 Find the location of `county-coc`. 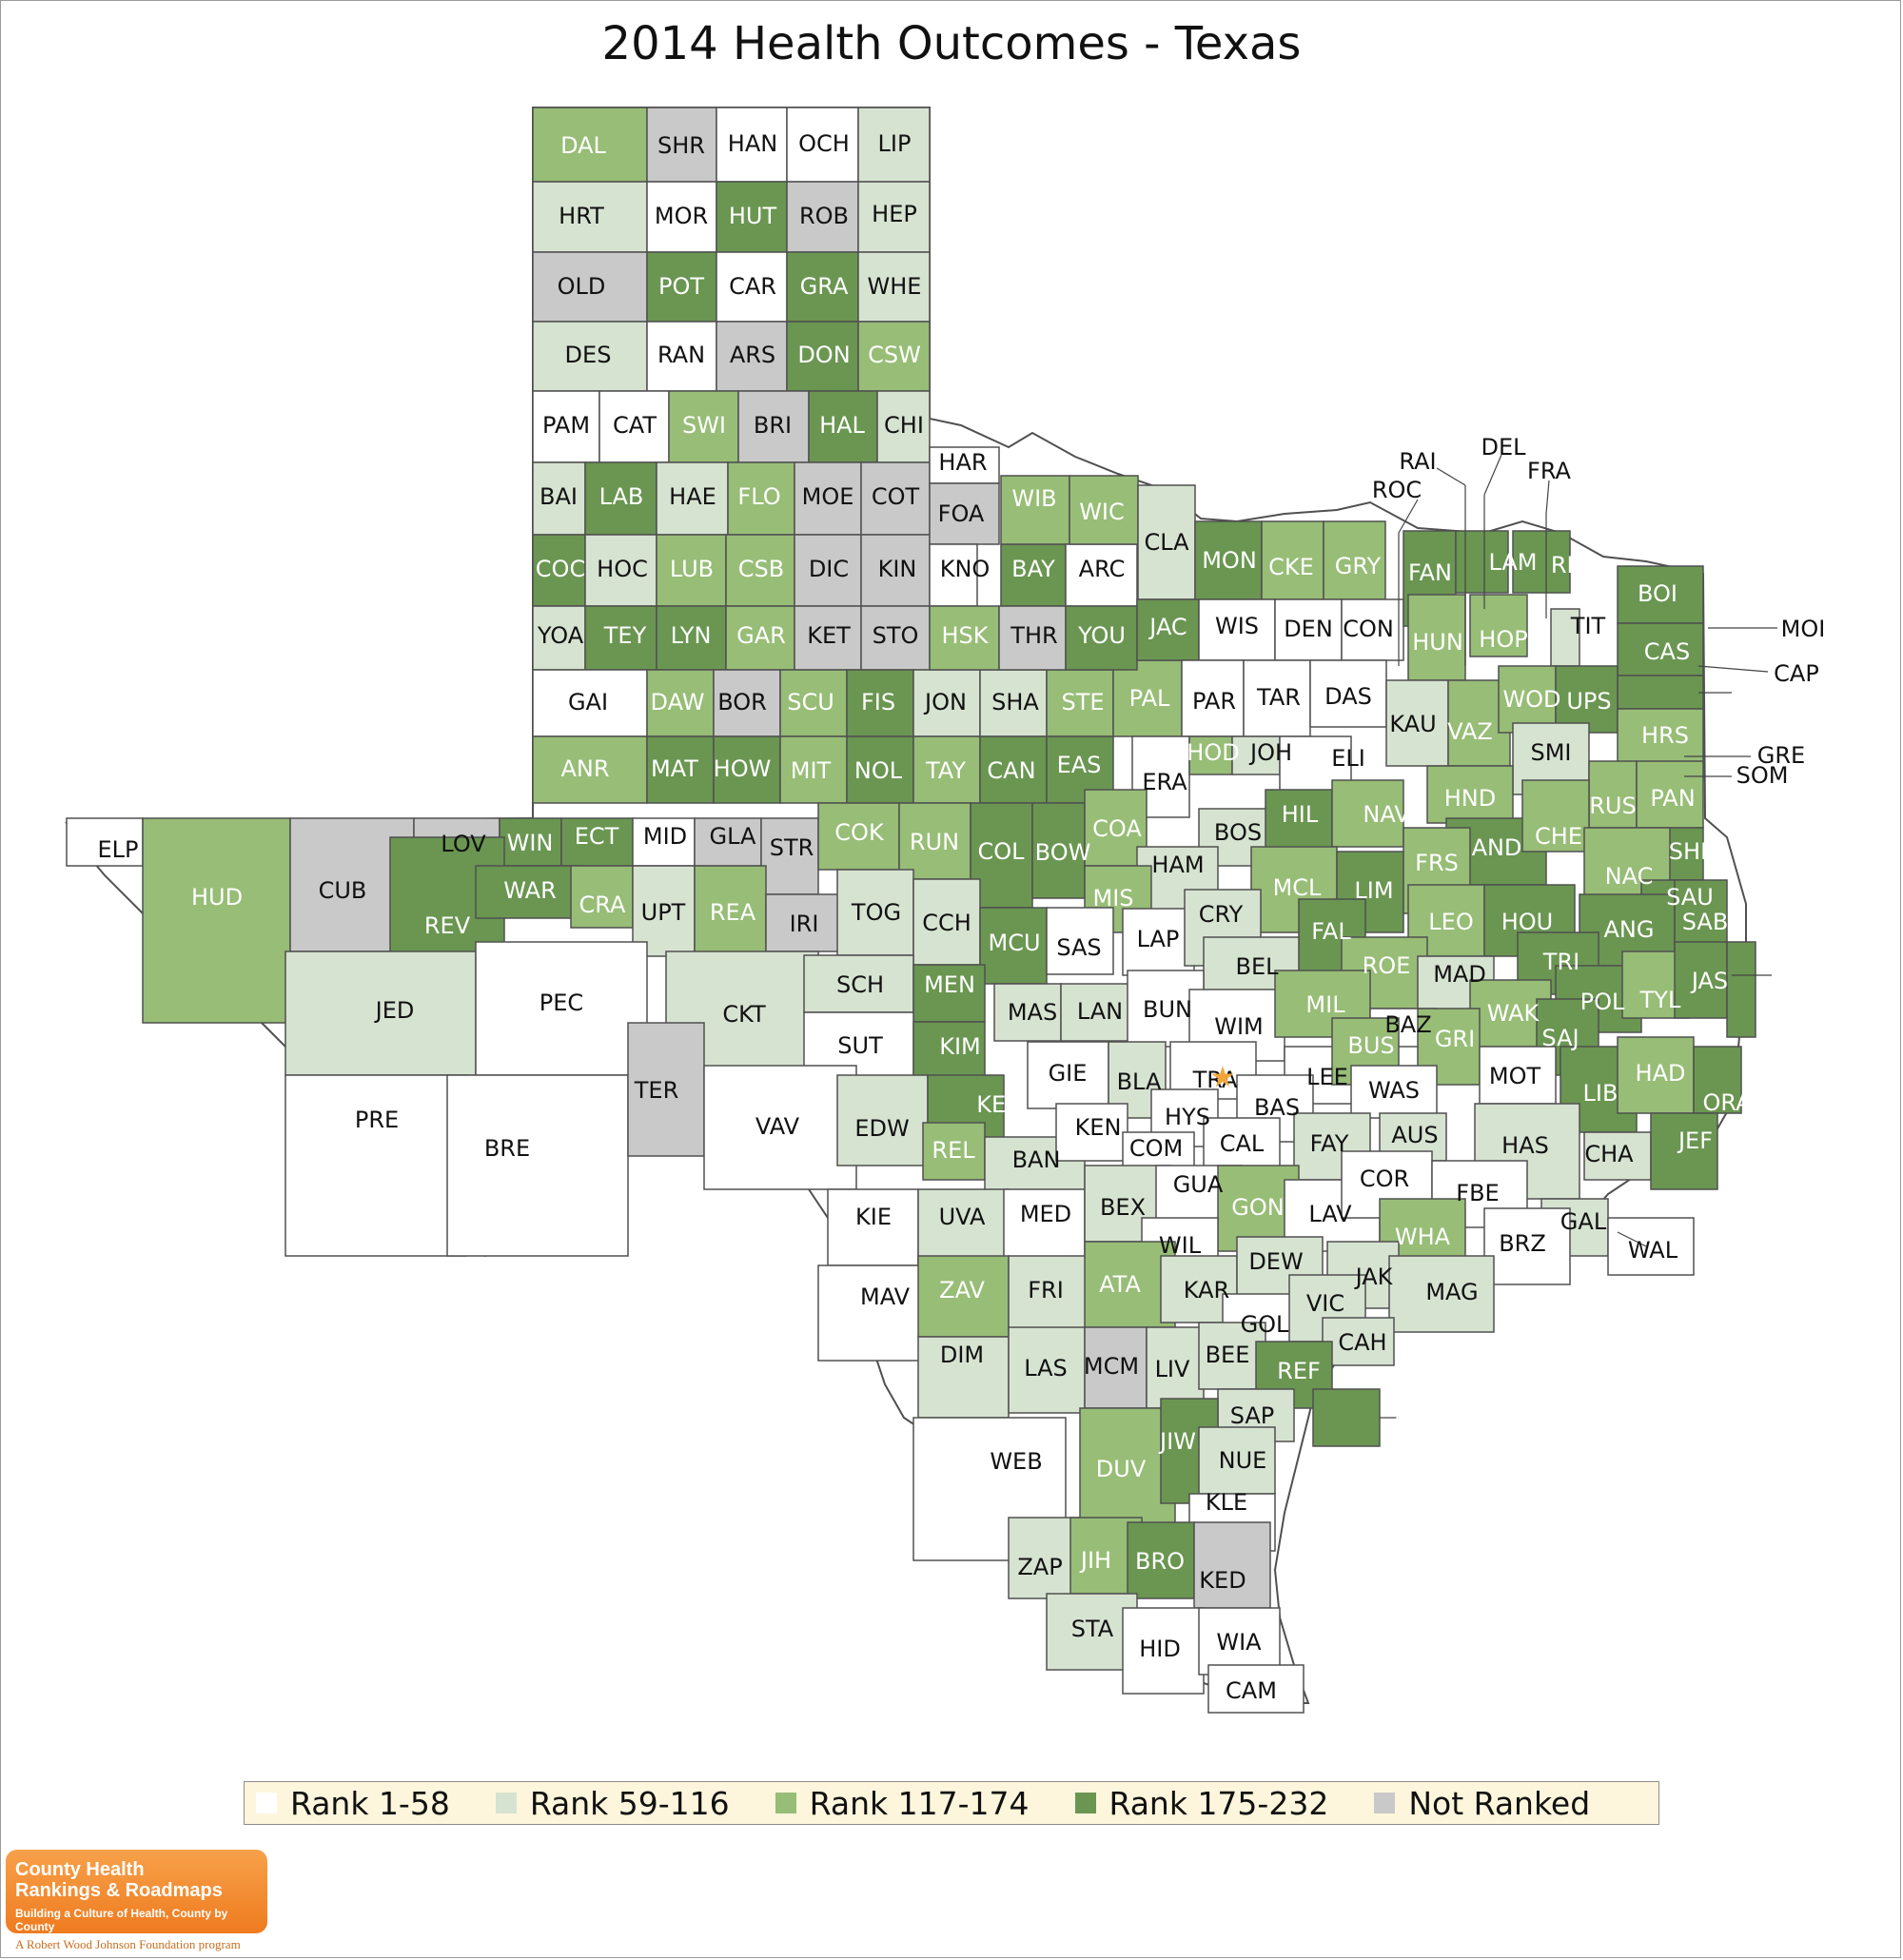

county-coc is located at coordinates (559, 570).